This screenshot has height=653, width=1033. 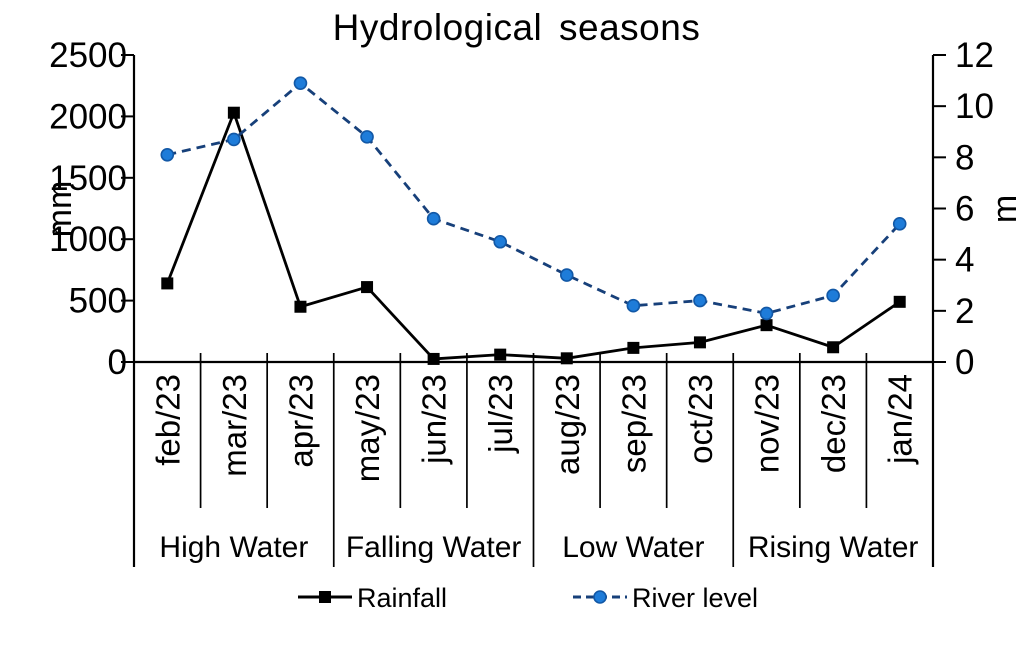 I want to click on left-axis-title: mm, so click(x=60, y=209).